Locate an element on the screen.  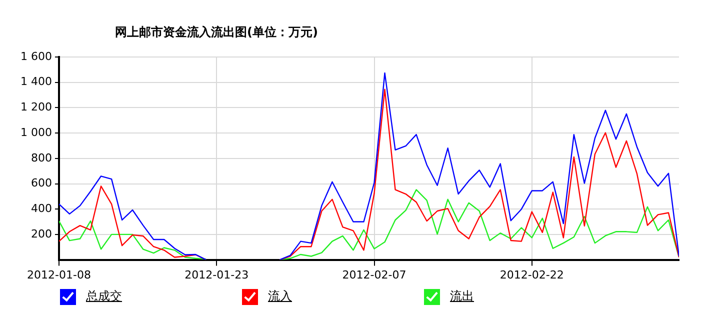
y-tick-label: 800 is located at coordinates (41, 157).